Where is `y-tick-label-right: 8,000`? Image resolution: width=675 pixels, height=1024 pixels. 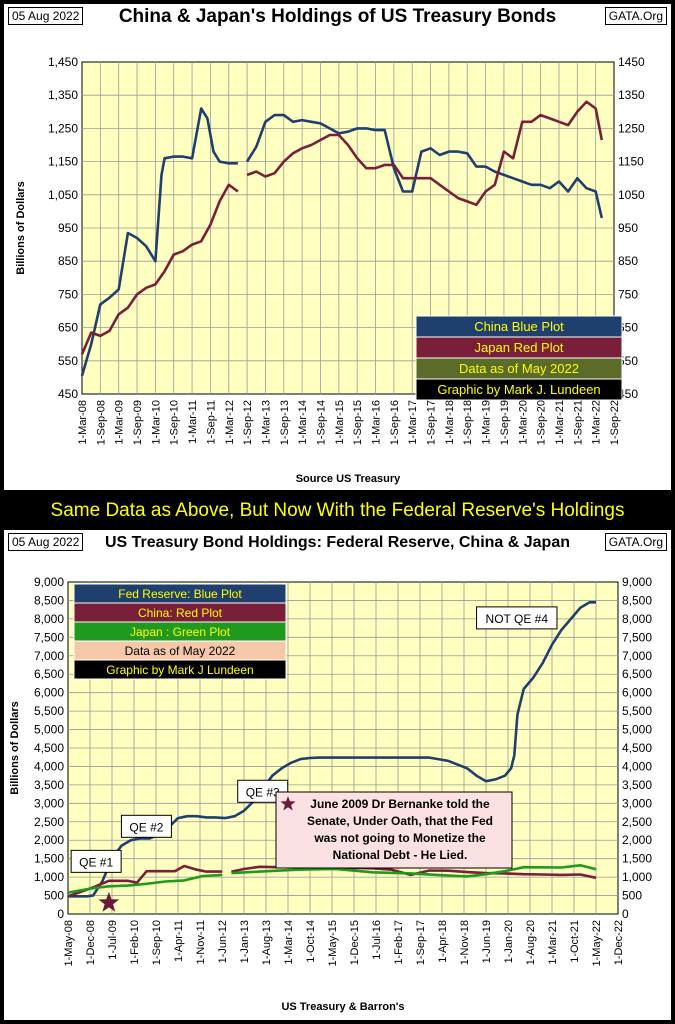 y-tick-label-right: 8,000 is located at coordinates (637, 619).